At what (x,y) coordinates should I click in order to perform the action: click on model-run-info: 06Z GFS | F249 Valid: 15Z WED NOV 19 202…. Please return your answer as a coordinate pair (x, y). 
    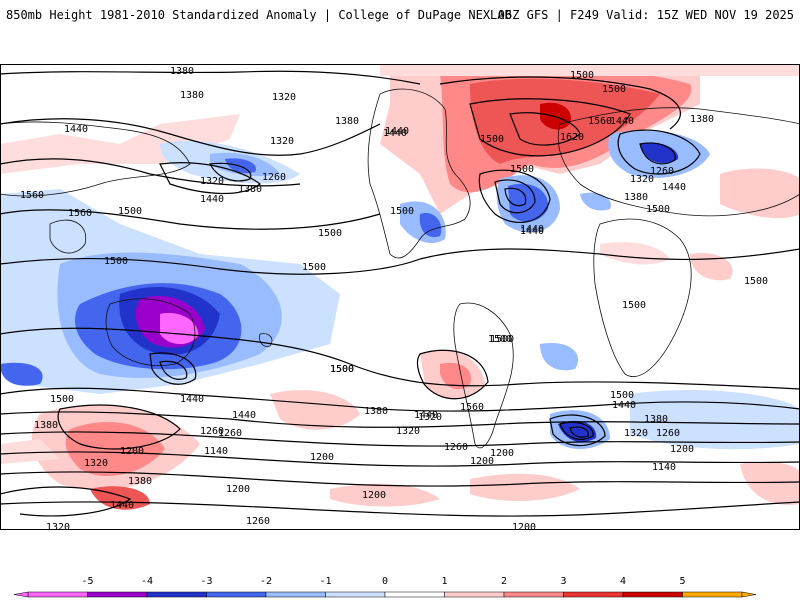
    Looking at the image, I should click on (645, 15).